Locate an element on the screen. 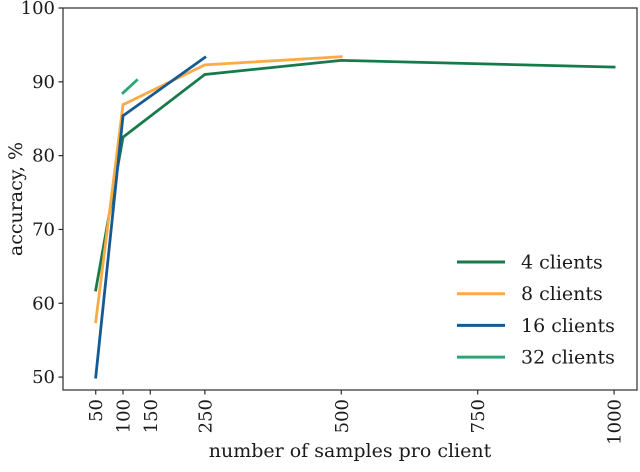  x-tick-label: 750 is located at coordinates (478, 416).